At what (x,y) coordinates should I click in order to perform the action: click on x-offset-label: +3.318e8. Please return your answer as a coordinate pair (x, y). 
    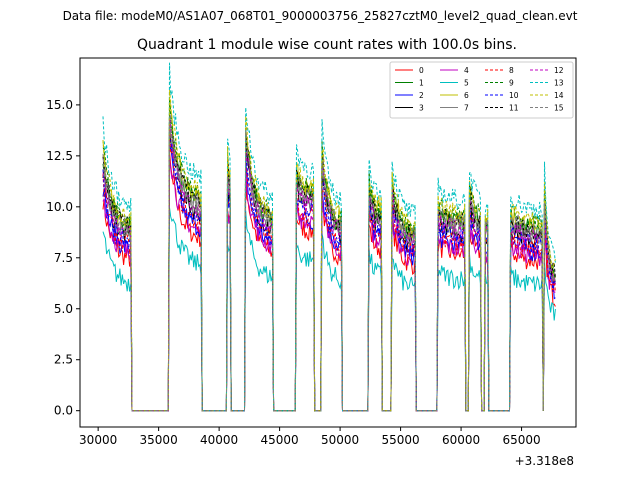
    Looking at the image, I should click on (544, 461).